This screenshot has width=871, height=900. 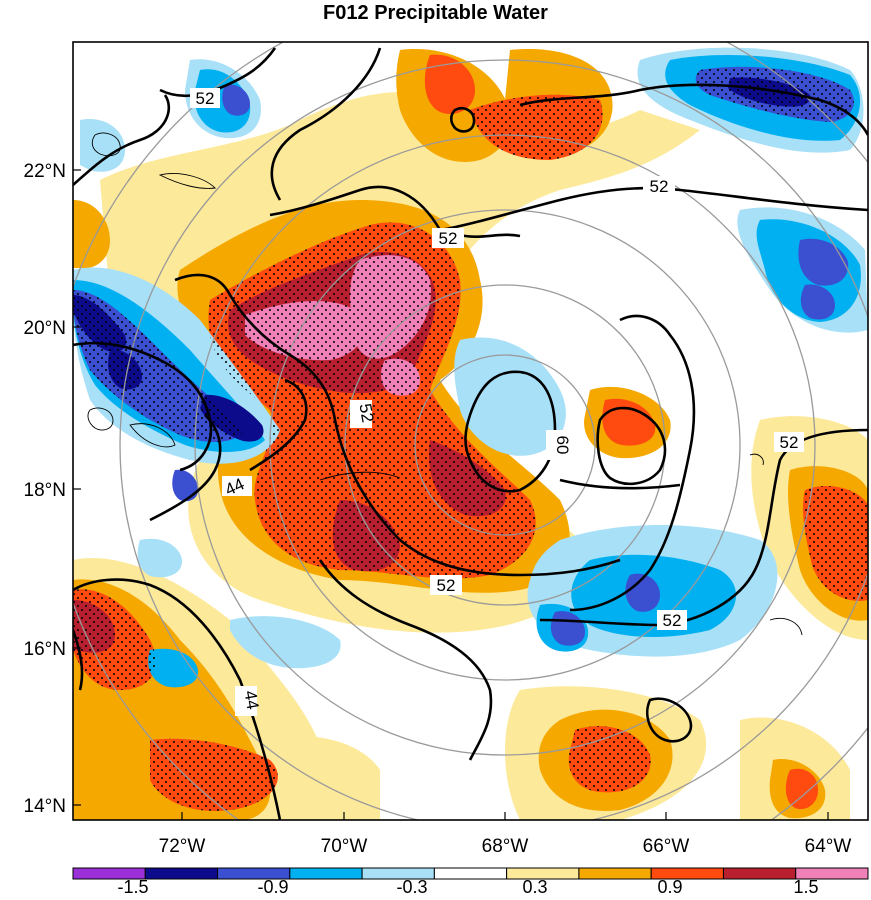 What do you see at coordinates (45, 171) in the screenshot?
I see `latitude-label: 22°N` at bounding box center [45, 171].